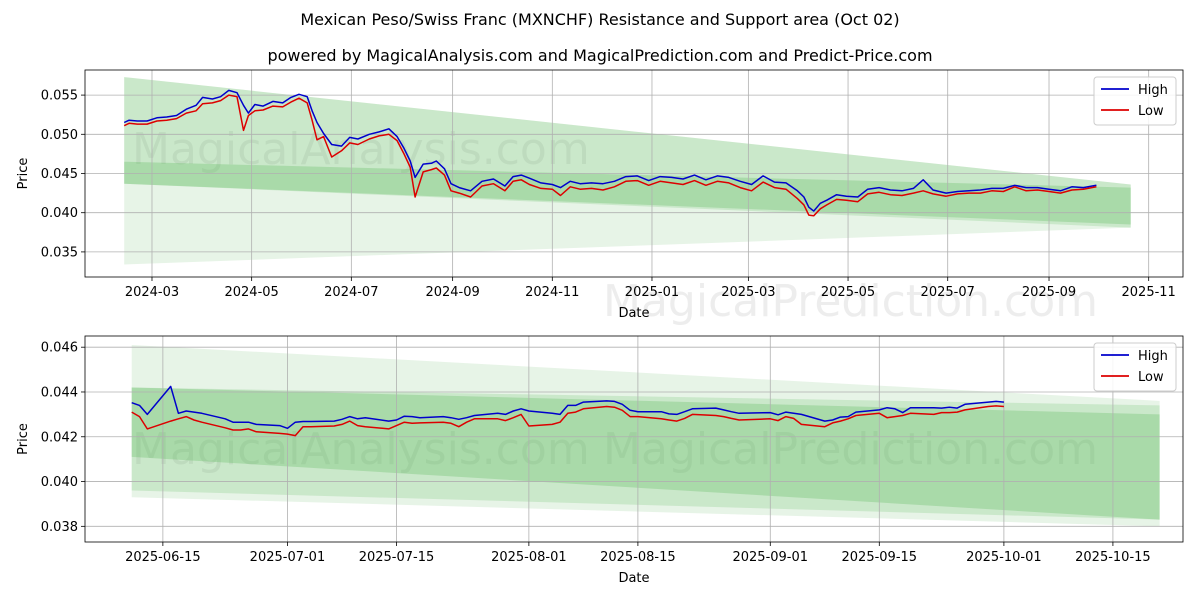  What do you see at coordinates (1004, 557) in the screenshot?
I see `x-tick-label: 2025-10-01` at bounding box center [1004, 557].